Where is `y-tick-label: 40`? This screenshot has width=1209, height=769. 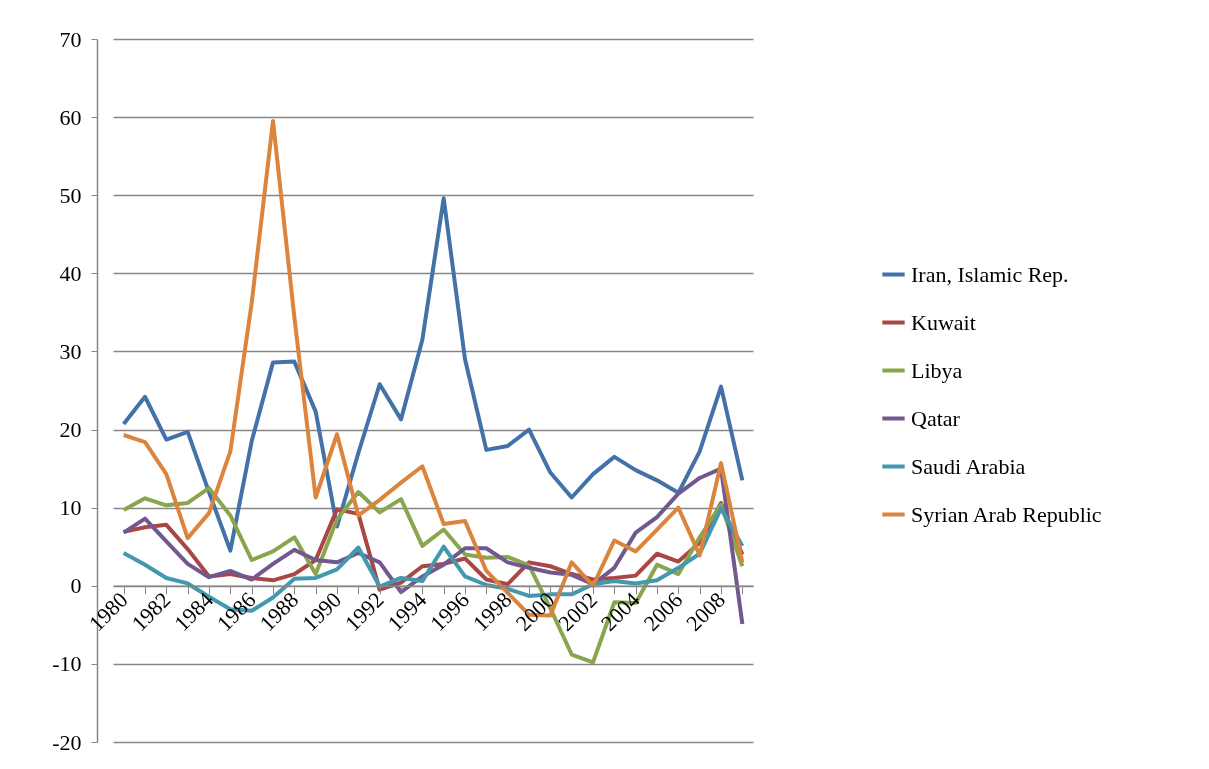
y-tick-label: 40 is located at coordinates (70, 273).